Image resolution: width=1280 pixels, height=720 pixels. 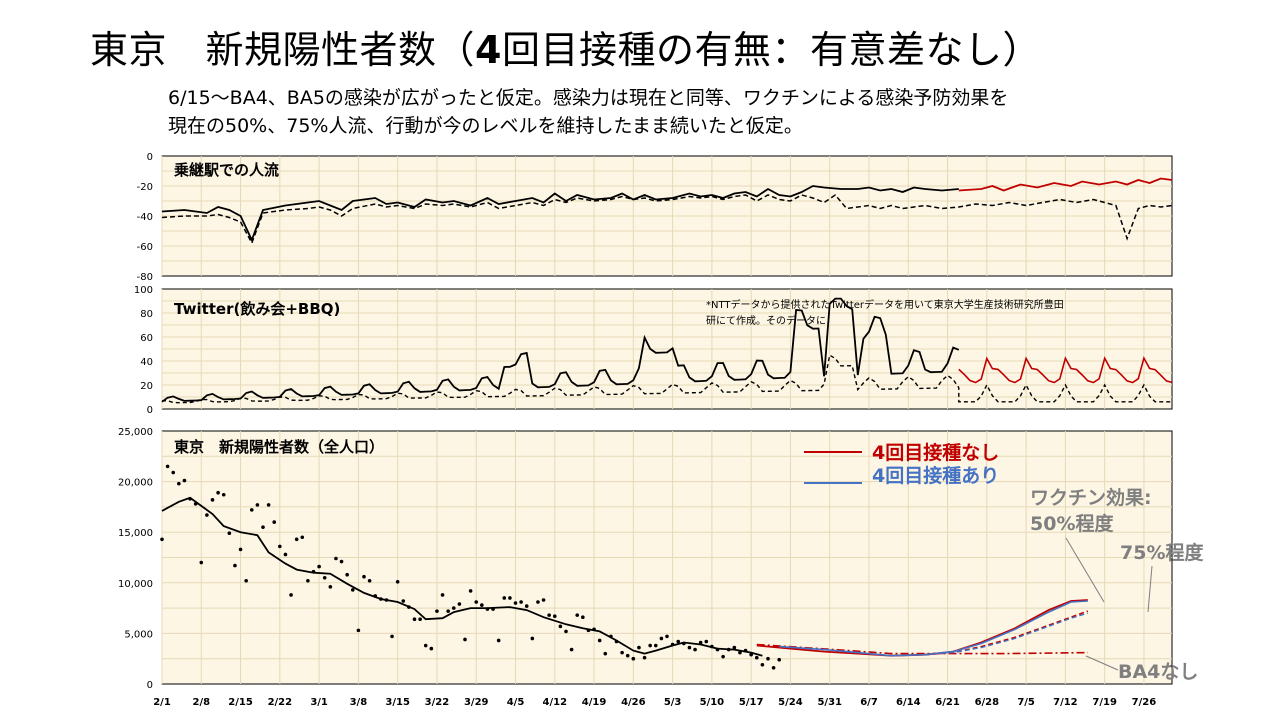 I want to click on x-tick-label: 5/3, so click(x=673, y=702).